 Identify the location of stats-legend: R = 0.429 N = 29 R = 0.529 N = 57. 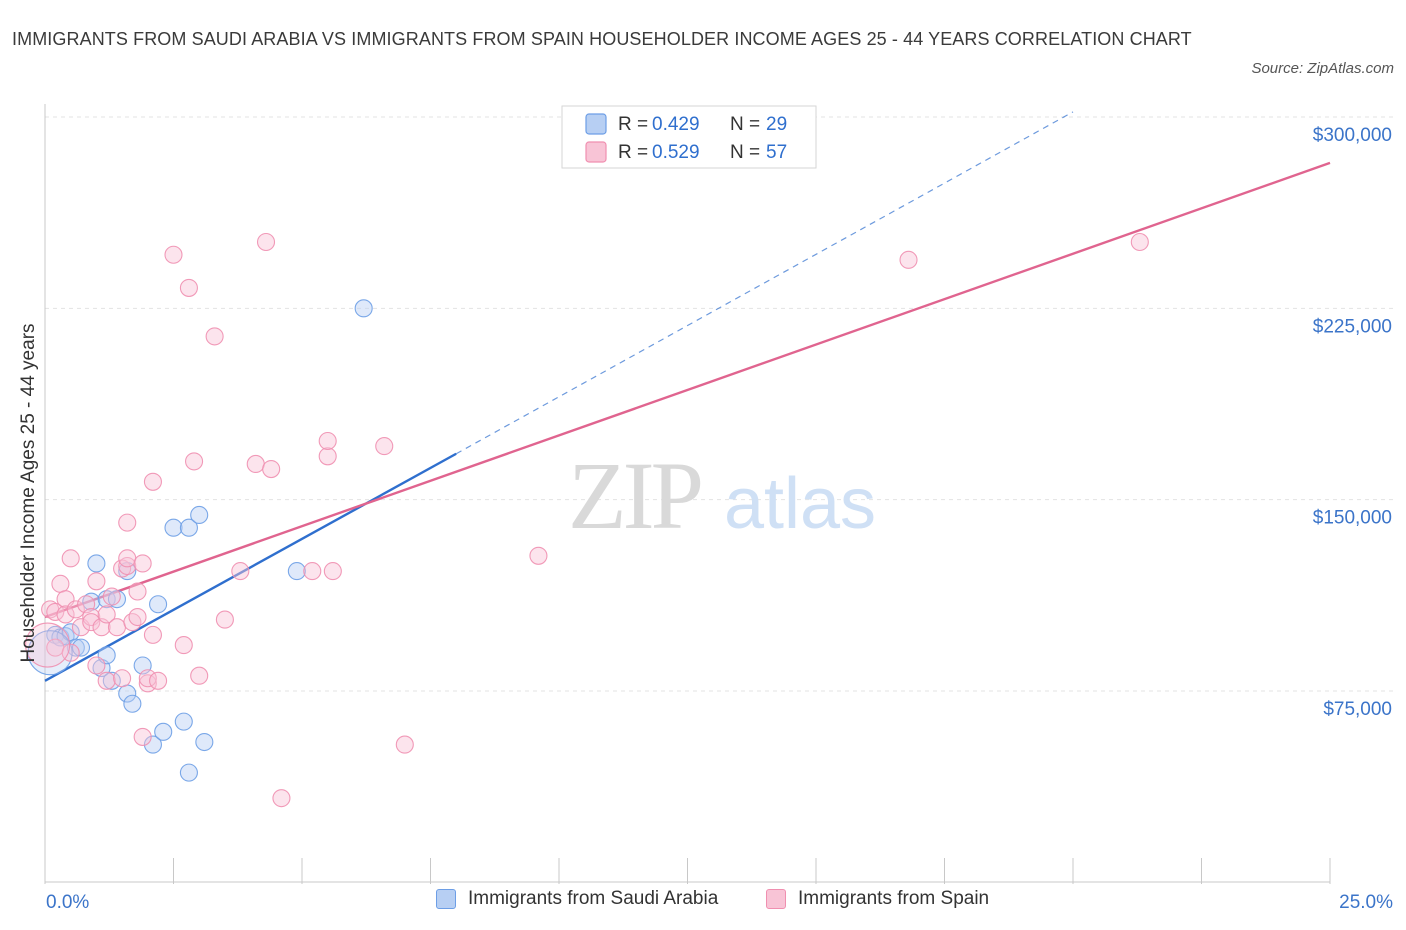
(689, 137).